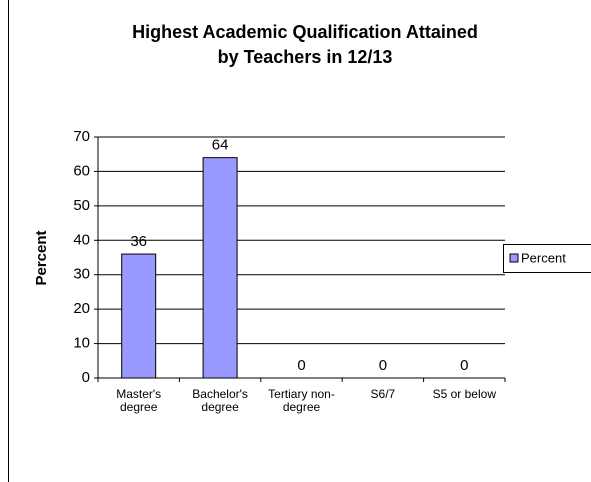 This screenshot has height=482, width=591. What do you see at coordinates (139, 400) in the screenshot?
I see `x-tick-label: Master's degree` at bounding box center [139, 400].